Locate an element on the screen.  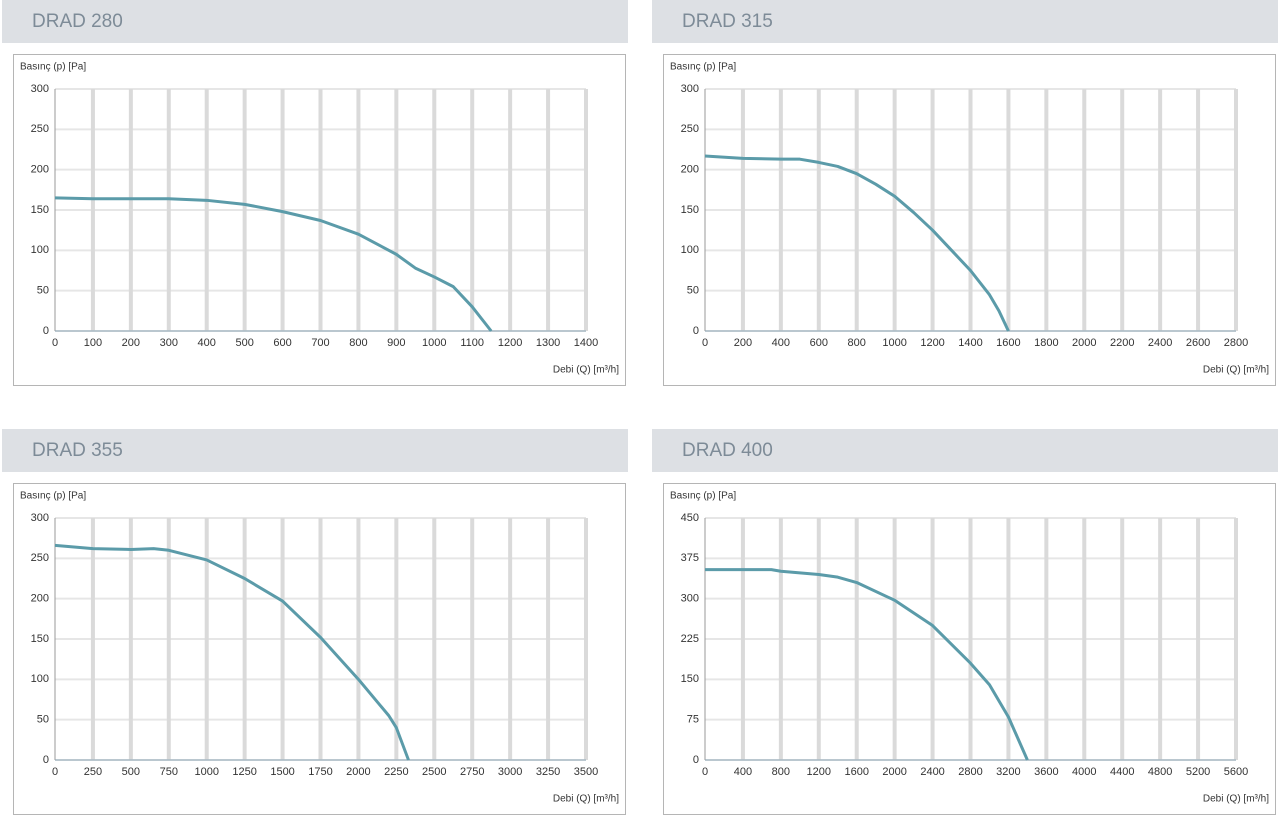
x-tick-label: 250 is located at coordinates (93, 772).